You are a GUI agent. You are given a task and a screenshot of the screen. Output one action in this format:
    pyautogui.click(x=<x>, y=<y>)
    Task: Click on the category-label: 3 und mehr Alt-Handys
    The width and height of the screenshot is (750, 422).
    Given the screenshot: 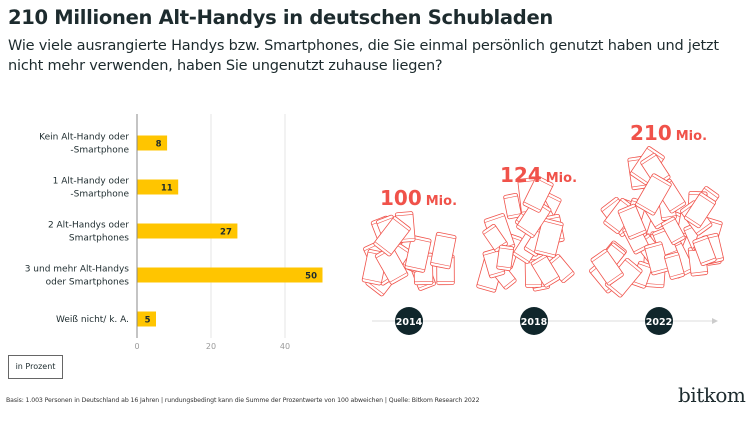 What is the action you would take?
    pyautogui.click(x=77, y=270)
    